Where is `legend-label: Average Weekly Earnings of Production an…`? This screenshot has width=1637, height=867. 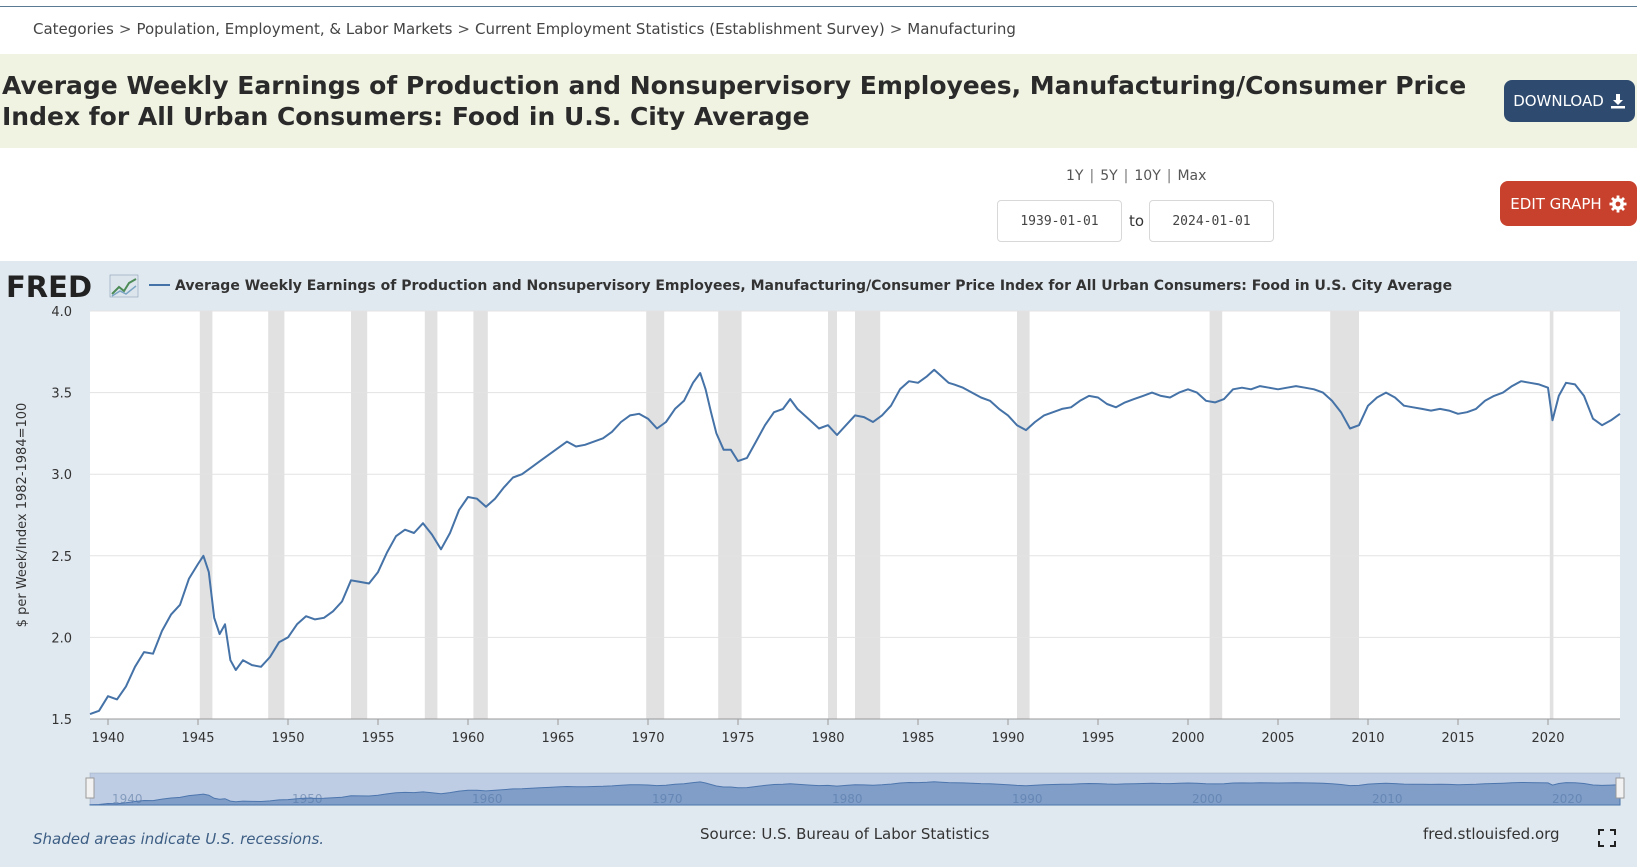
legend-label: Average Weekly Earnings of Production an… is located at coordinates (813, 286).